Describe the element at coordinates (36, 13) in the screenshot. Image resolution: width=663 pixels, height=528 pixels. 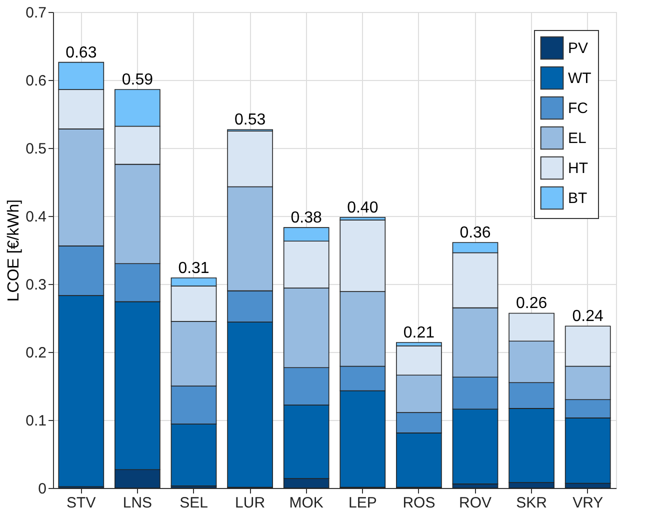
I see `y-tick-label: 0.7` at that location.